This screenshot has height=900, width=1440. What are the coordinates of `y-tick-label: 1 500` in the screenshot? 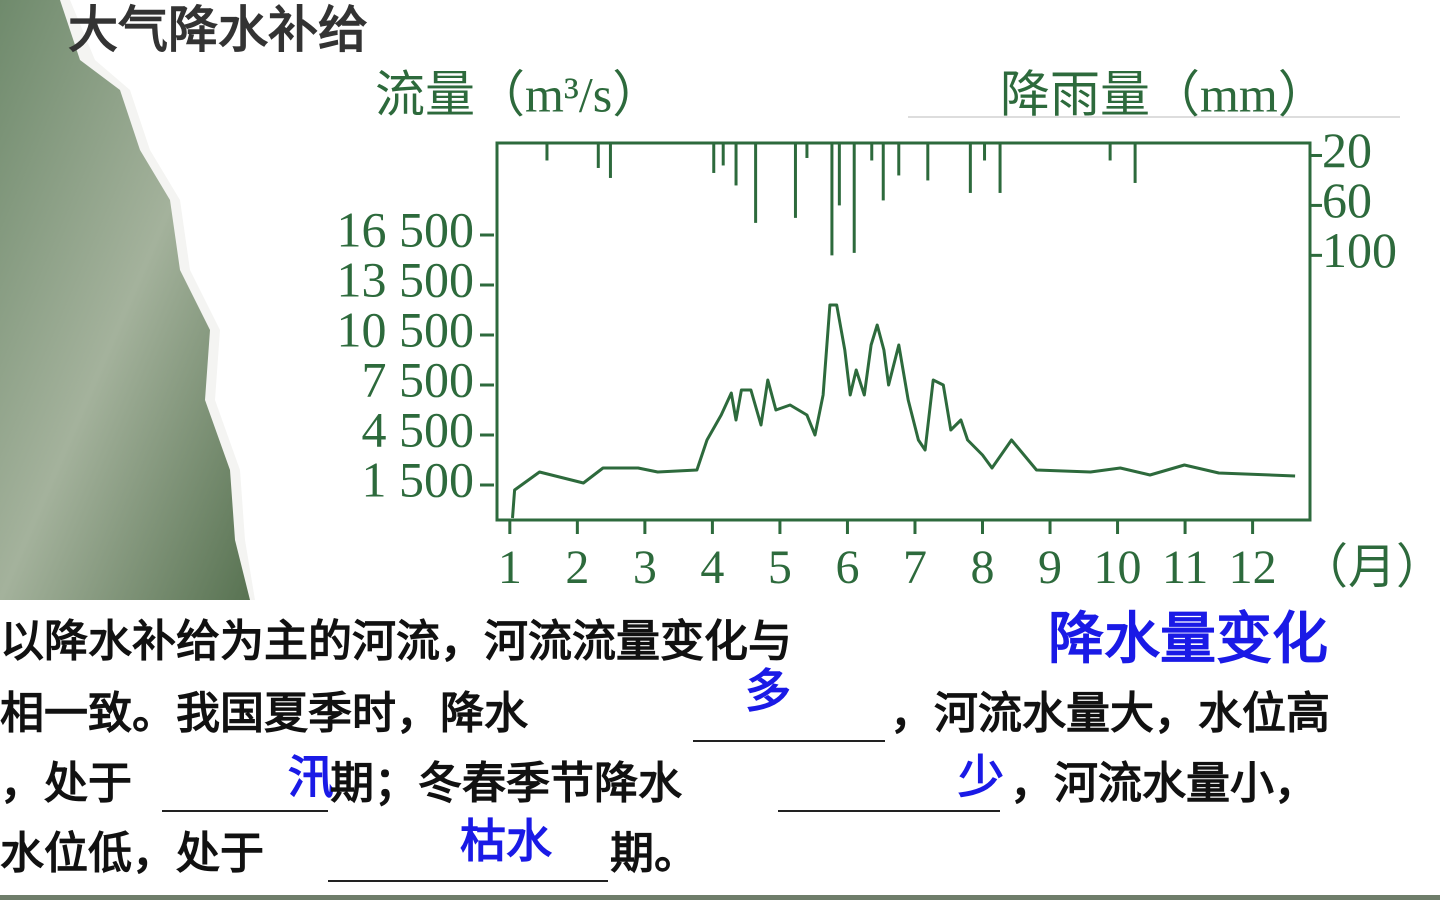 It's located at (418, 479).